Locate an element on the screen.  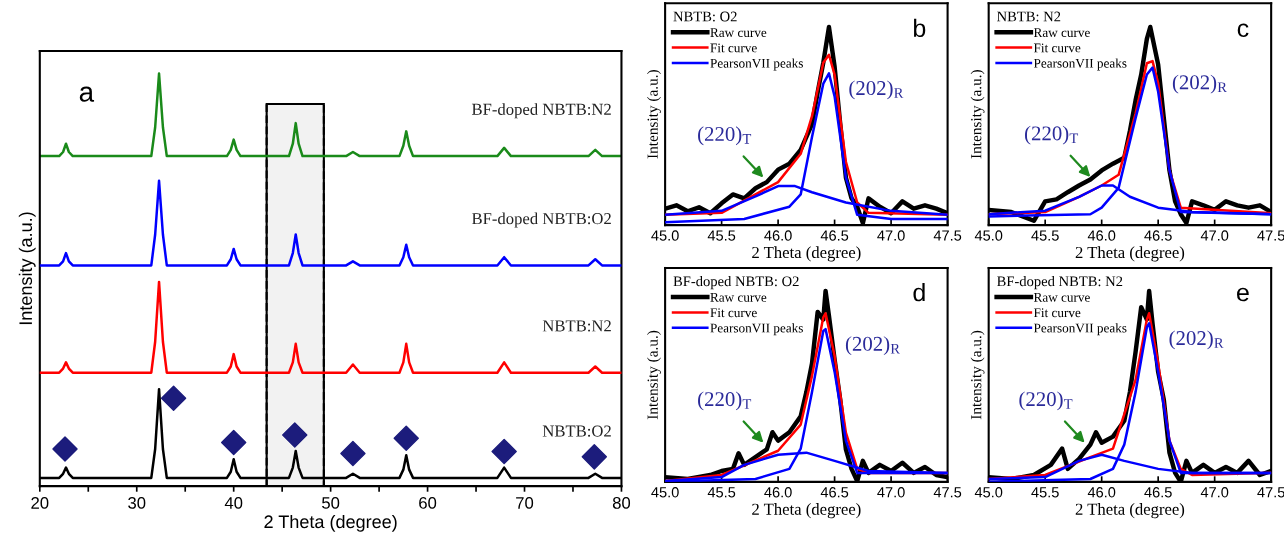
annotation: d is located at coordinates (919, 292).